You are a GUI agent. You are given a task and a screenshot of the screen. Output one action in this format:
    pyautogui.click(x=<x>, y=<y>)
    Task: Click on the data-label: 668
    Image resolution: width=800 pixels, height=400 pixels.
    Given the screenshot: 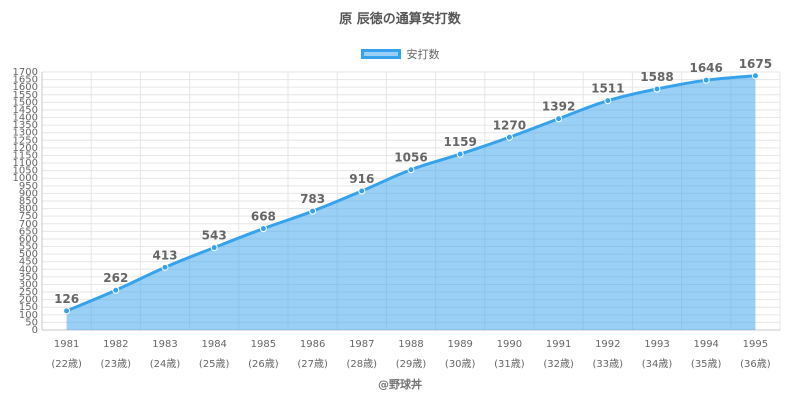 What is the action you would take?
    pyautogui.click(x=263, y=217)
    